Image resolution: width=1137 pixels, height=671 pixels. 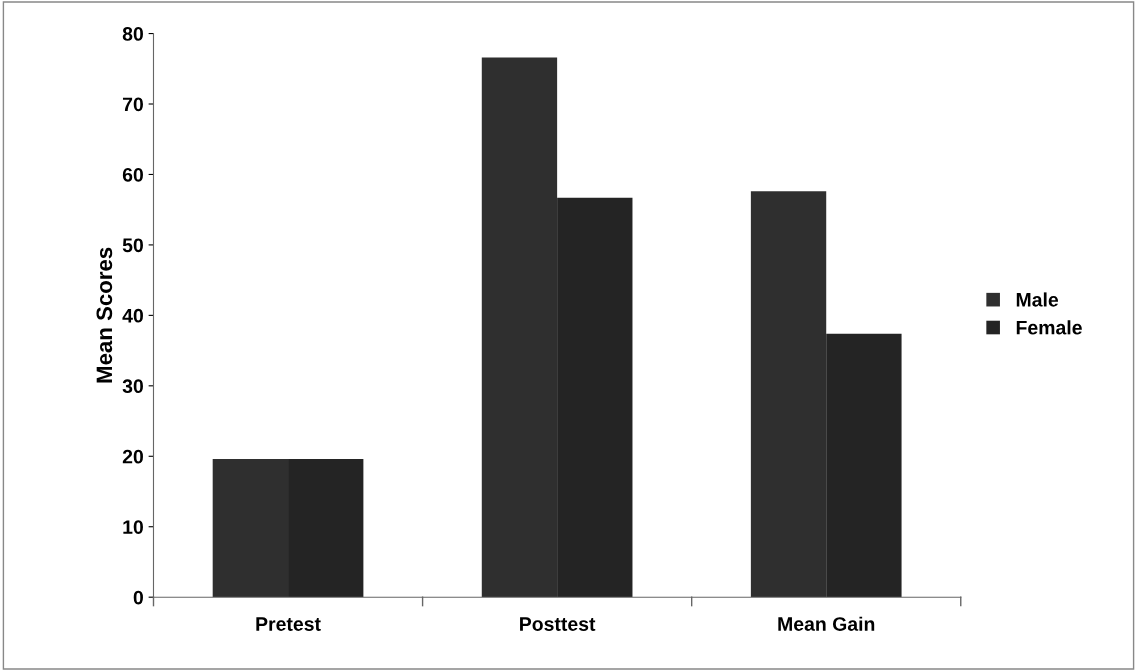 What do you see at coordinates (826, 623) in the screenshot?
I see `x-tick-label: Mean Gain` at bounding box center [826, 623].